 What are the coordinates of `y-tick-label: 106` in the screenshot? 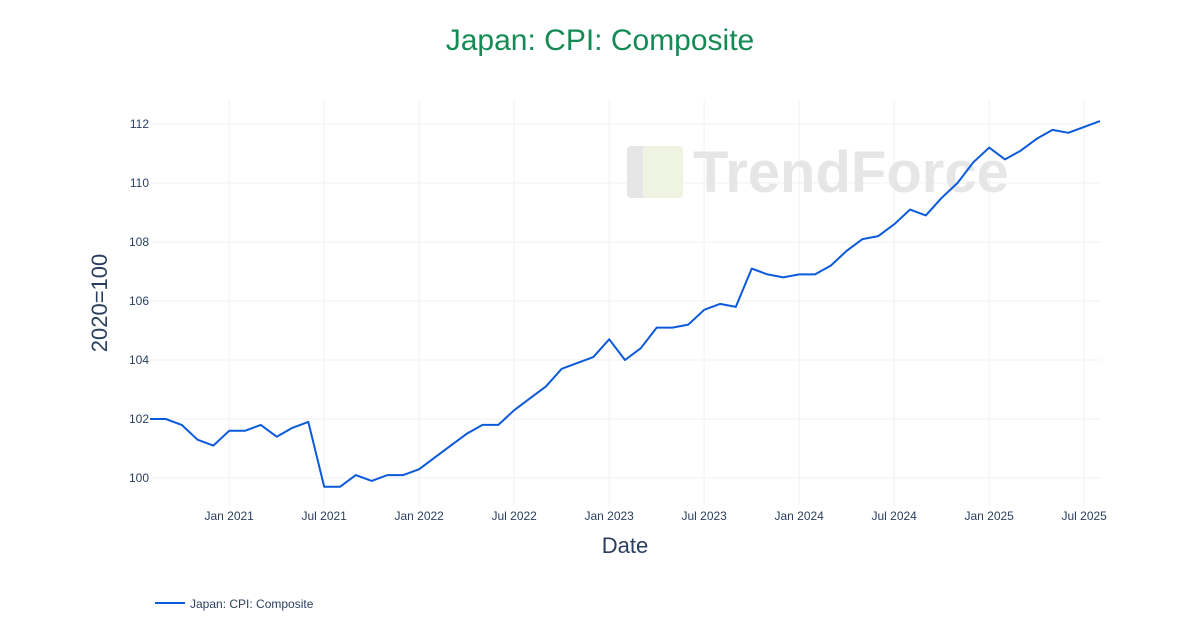 It's located at (139, 301).